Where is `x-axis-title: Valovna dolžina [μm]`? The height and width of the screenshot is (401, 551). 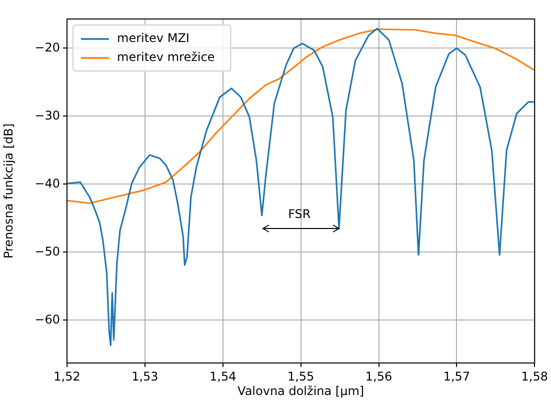 x-axis-title: Valovna dolžina [μm] is located at coordinates (301, 391).